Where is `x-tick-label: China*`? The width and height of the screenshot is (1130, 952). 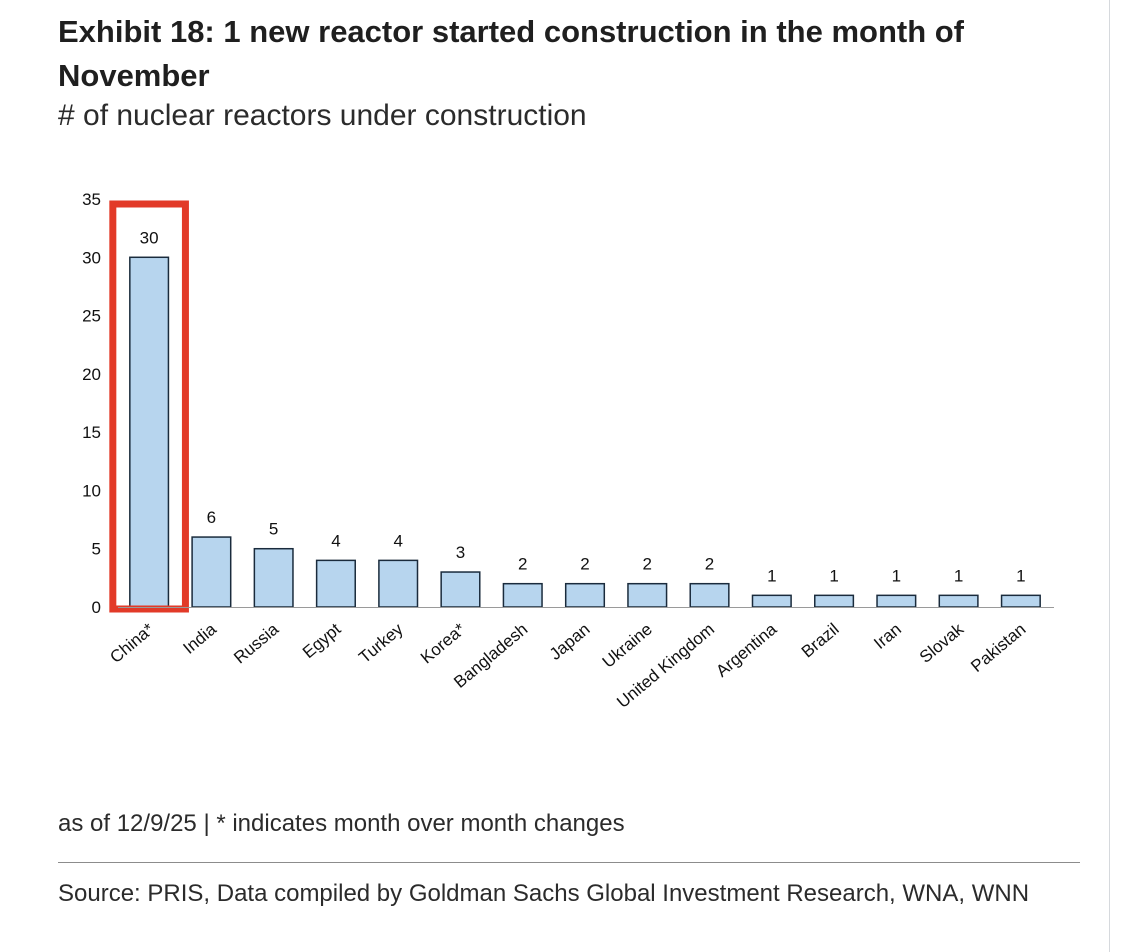 x-tick-label: China* is located at coordinates (132, 643).